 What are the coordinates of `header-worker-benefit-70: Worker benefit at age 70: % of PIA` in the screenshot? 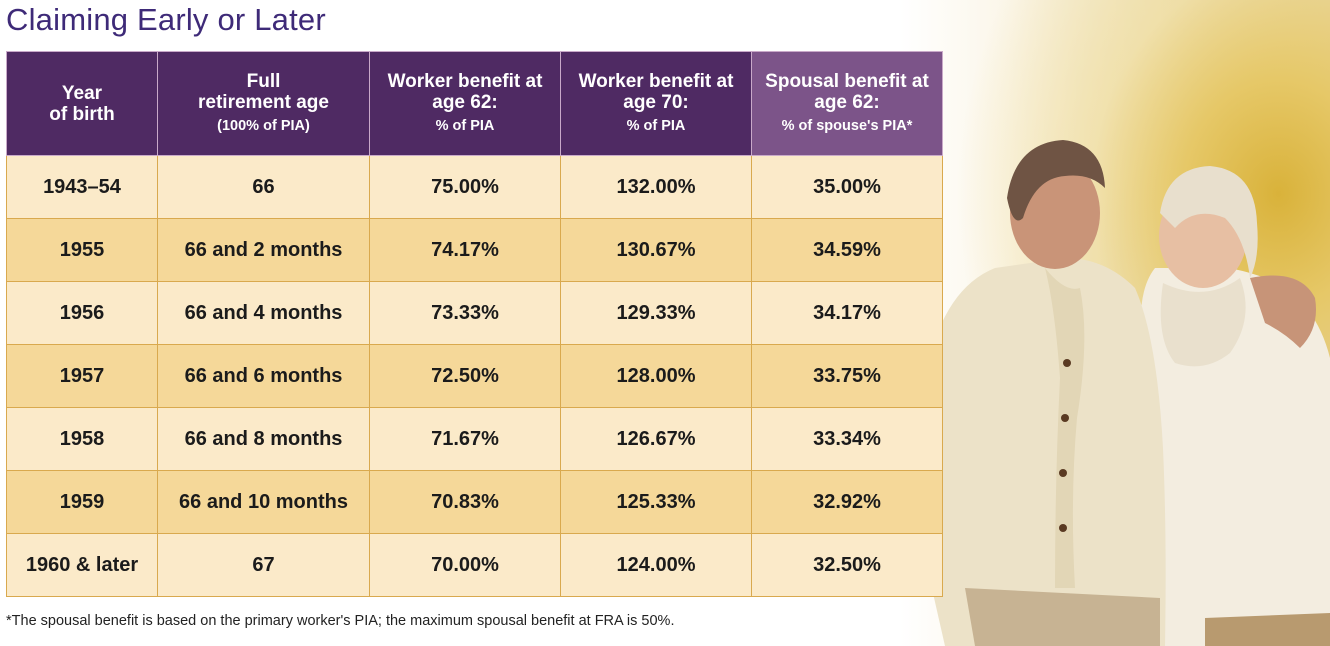 It's located at (656, 103).